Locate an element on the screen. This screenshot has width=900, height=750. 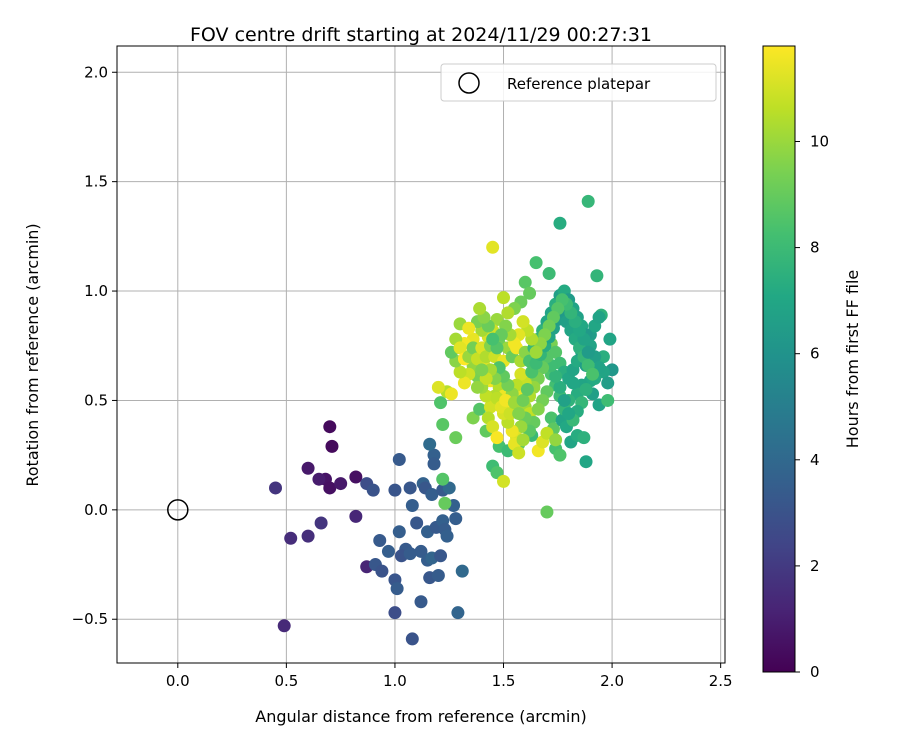
colorbar-tick-label: 2 is located at coordinates (815, 566).